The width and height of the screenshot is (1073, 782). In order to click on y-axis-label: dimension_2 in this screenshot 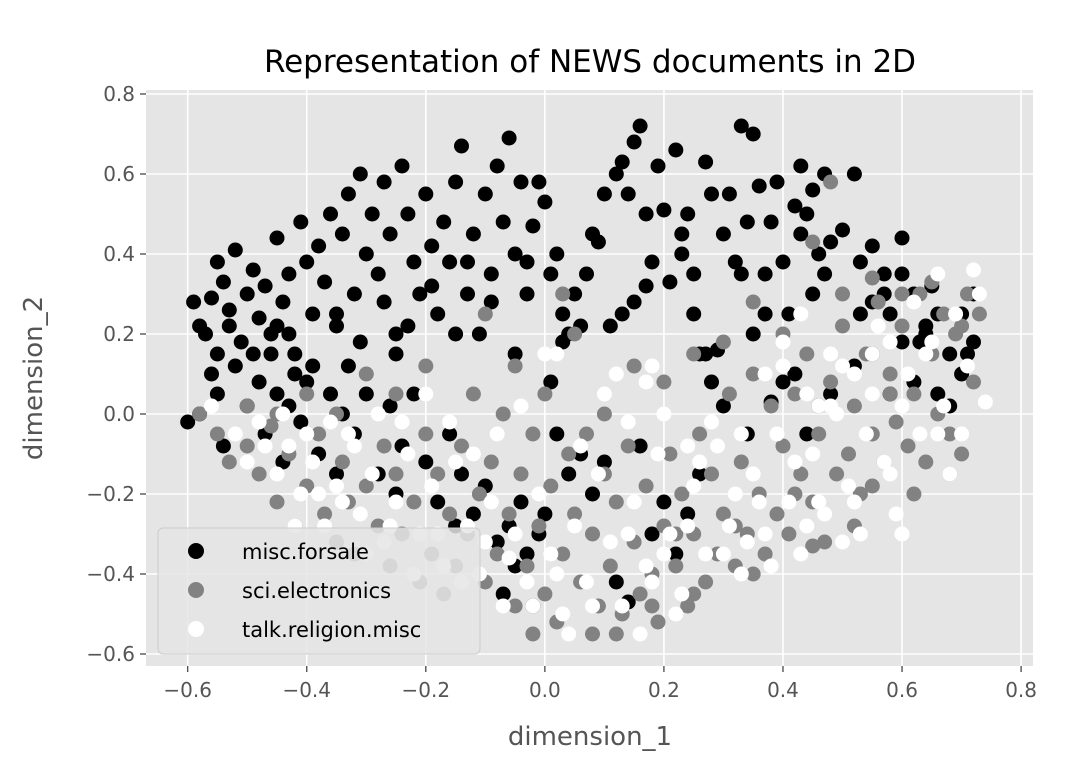, I will do `click(34, 378)`.